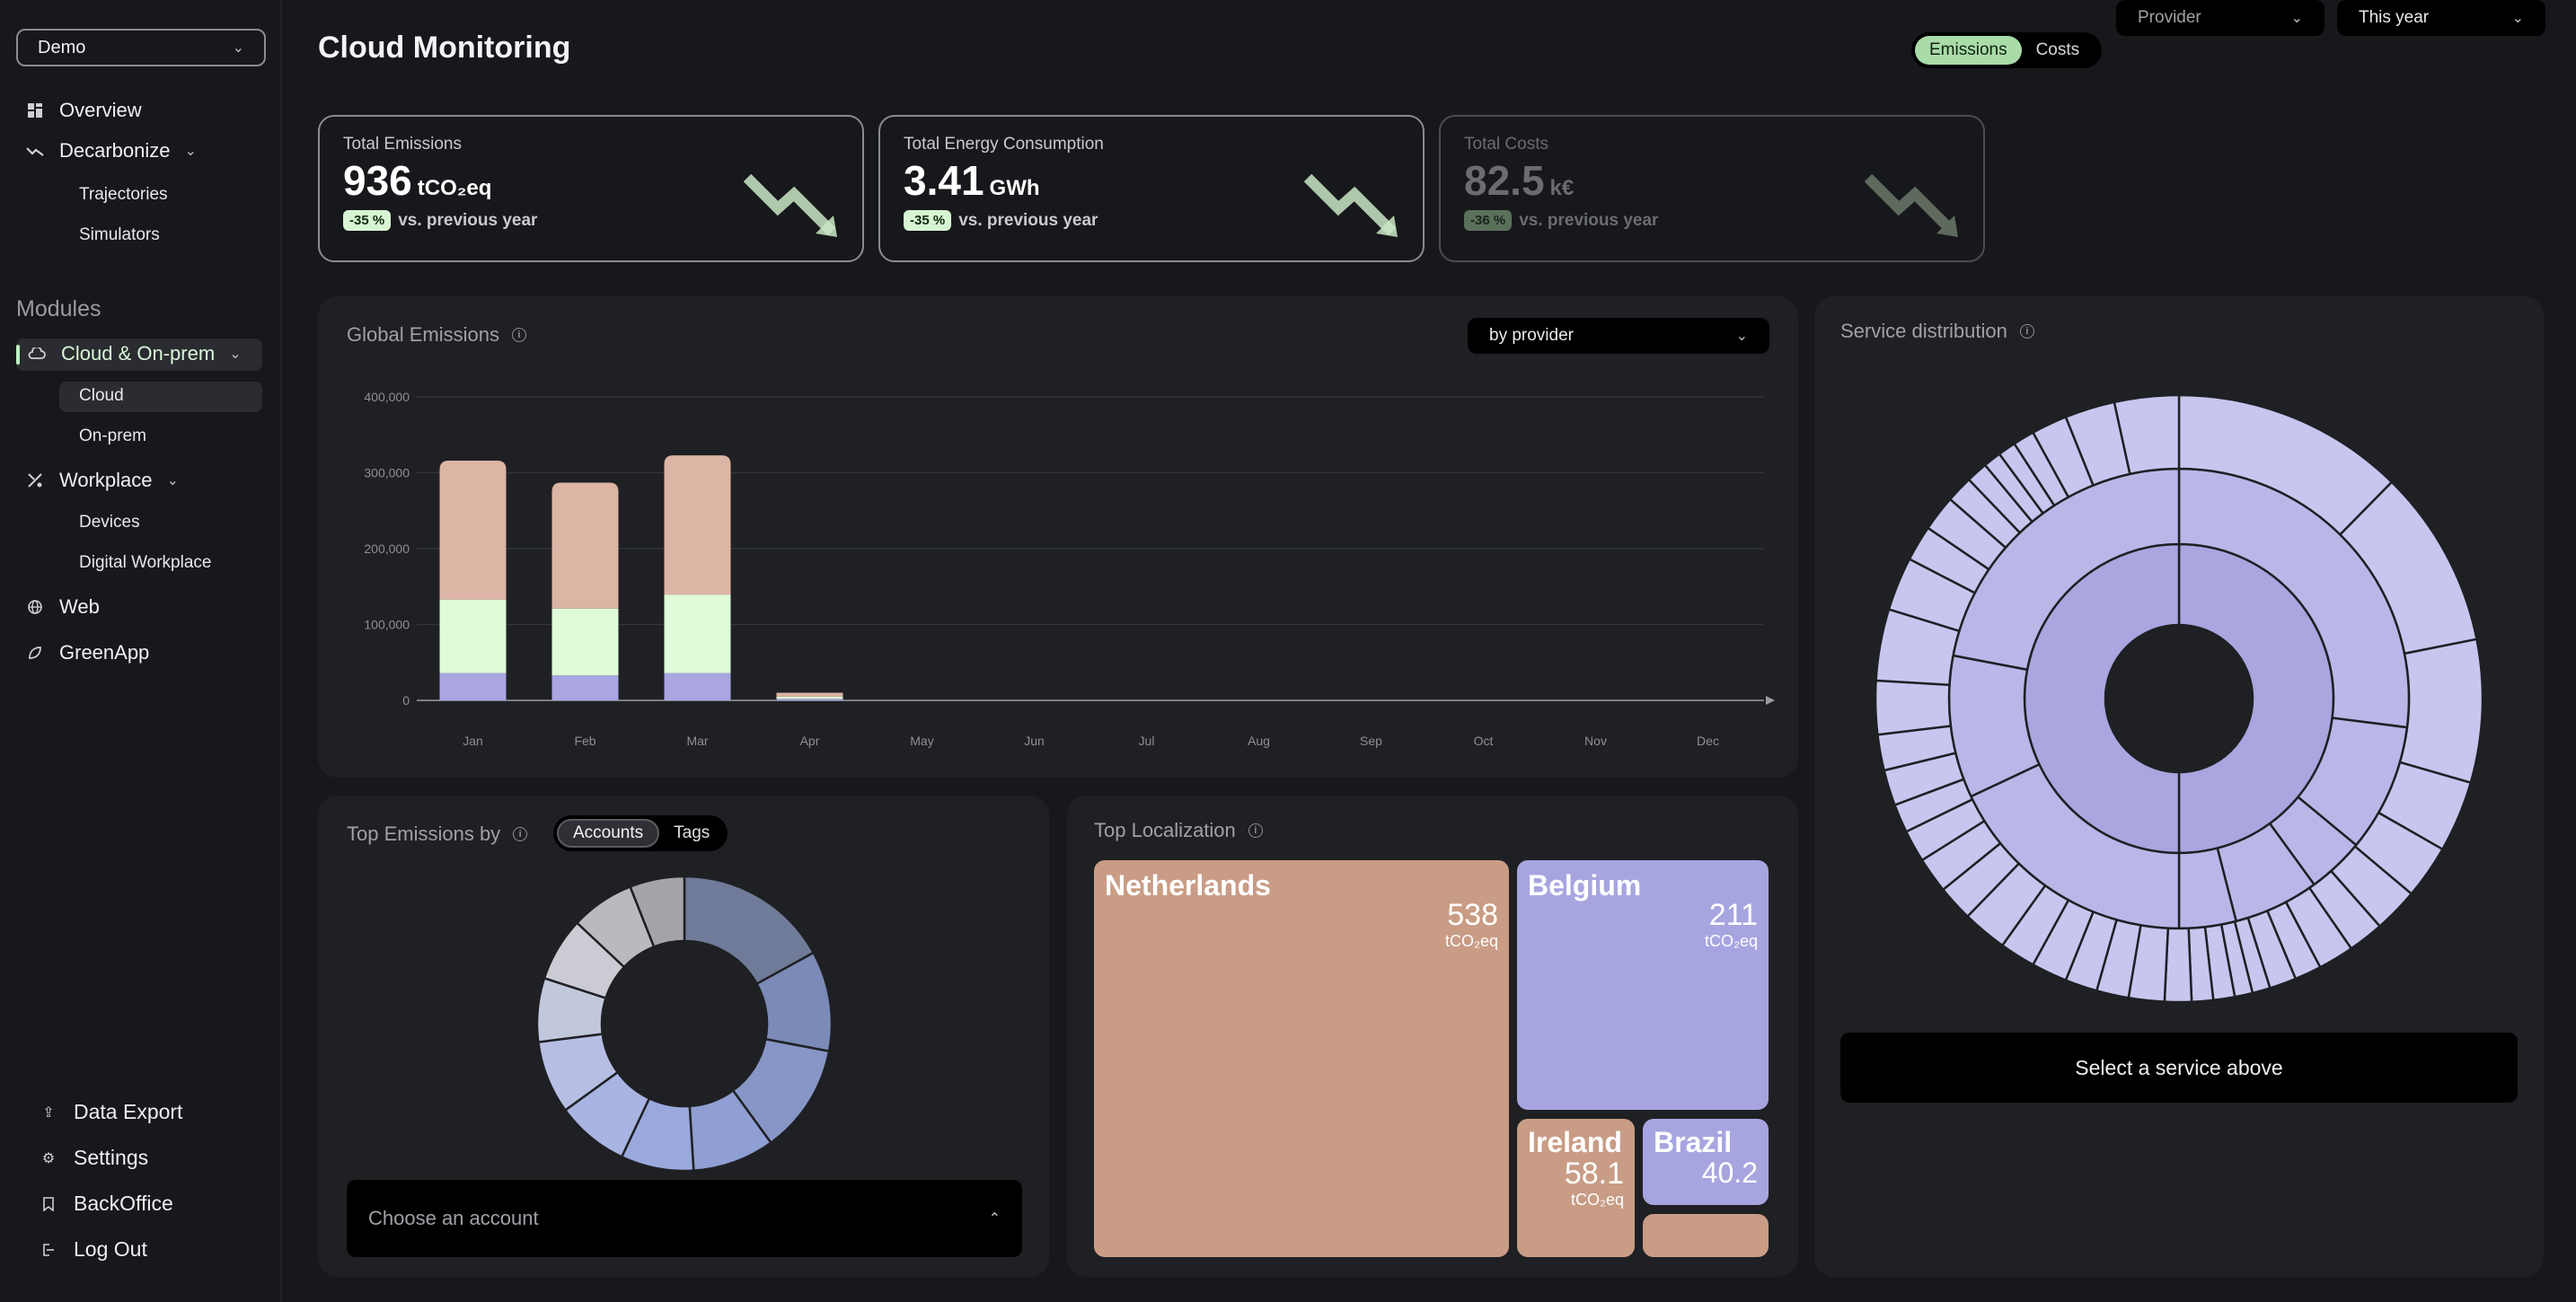 The image size is (2576, 1302). Describe the element at coordinates (101, 395) in the screenshot. I see `nav-cloud: Cloud` at that location.